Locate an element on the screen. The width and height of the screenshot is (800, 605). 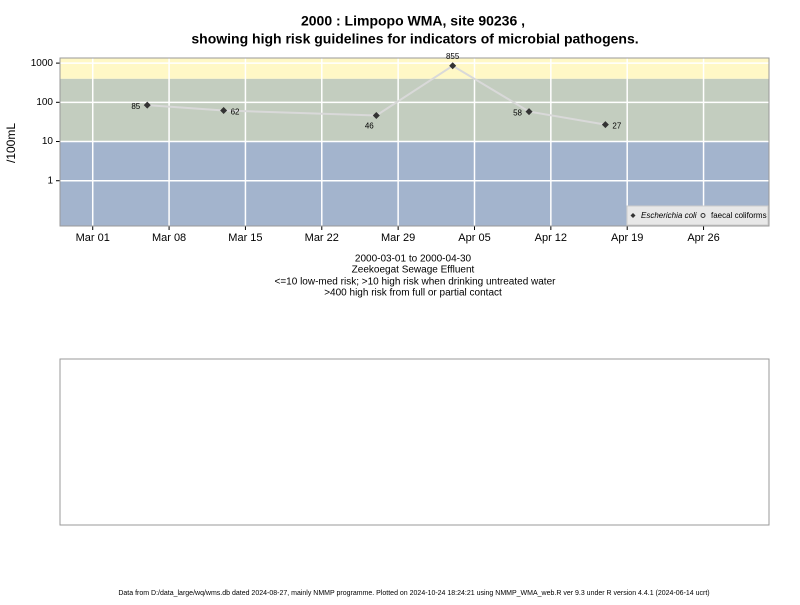
x-tick-label: Mar 01 is located at coordinates (93, 238).